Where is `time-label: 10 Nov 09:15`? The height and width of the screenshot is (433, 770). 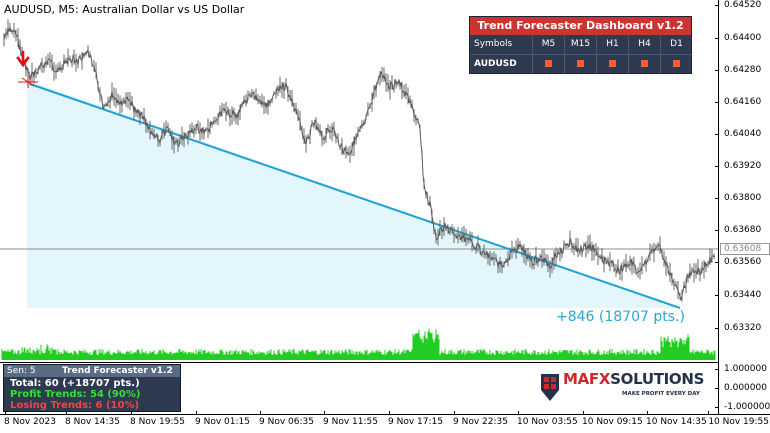 time-label: 10 Nov 09:15 is located at coordinates (612, 422).